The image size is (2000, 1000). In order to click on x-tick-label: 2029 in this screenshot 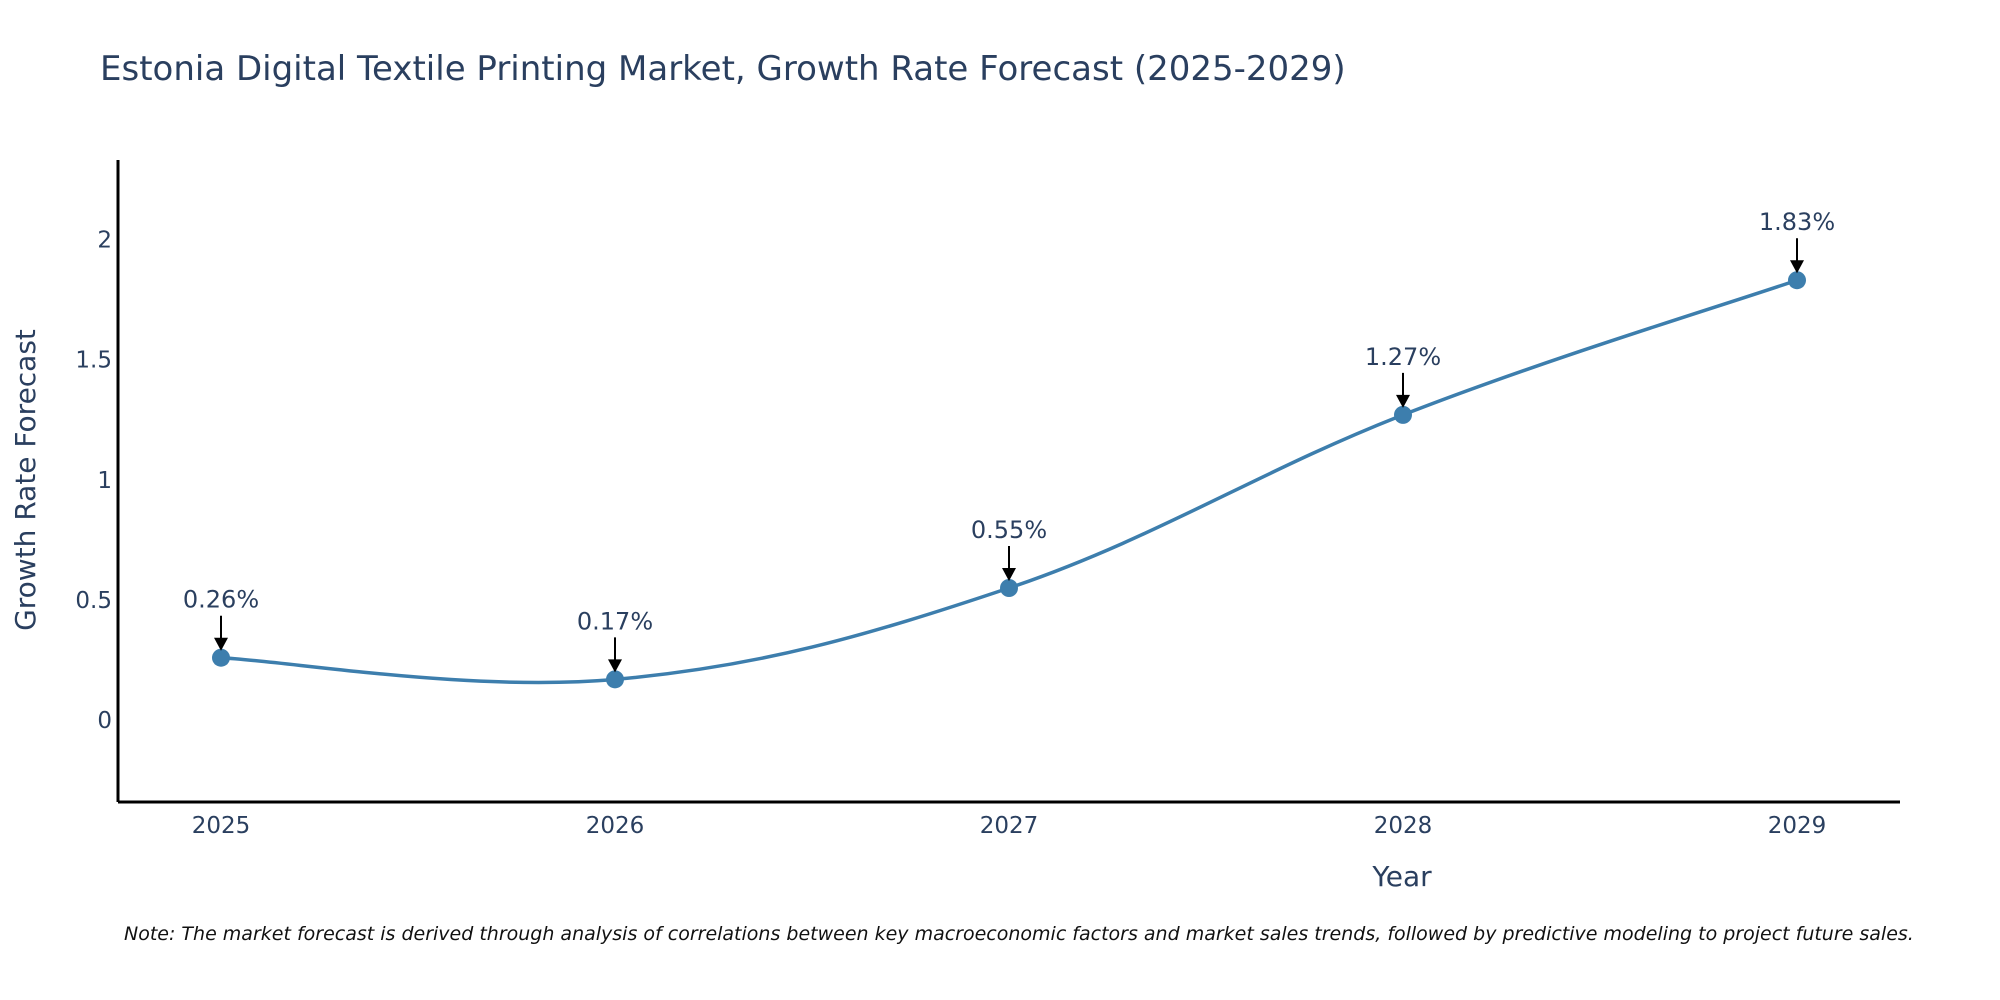, I will do `click(1797, 826)`.